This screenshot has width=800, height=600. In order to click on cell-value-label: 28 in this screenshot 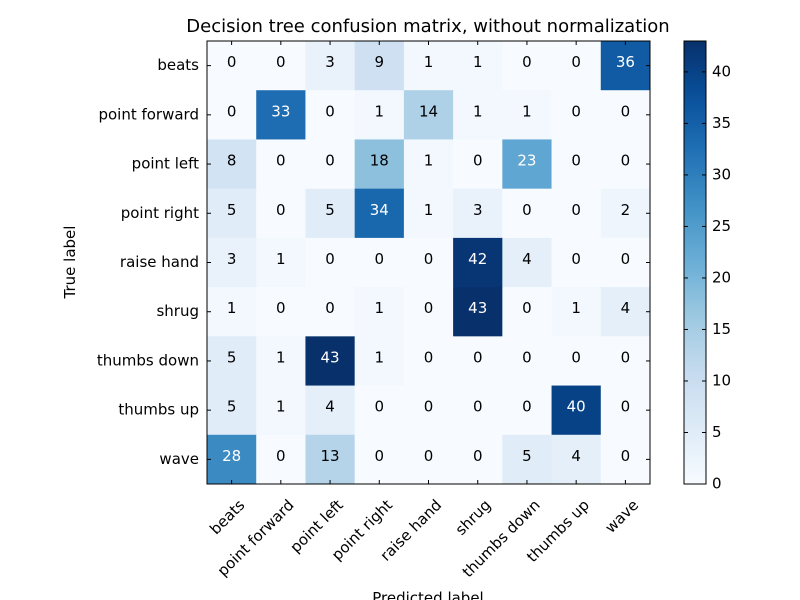, I will do `click(231, 456)`.